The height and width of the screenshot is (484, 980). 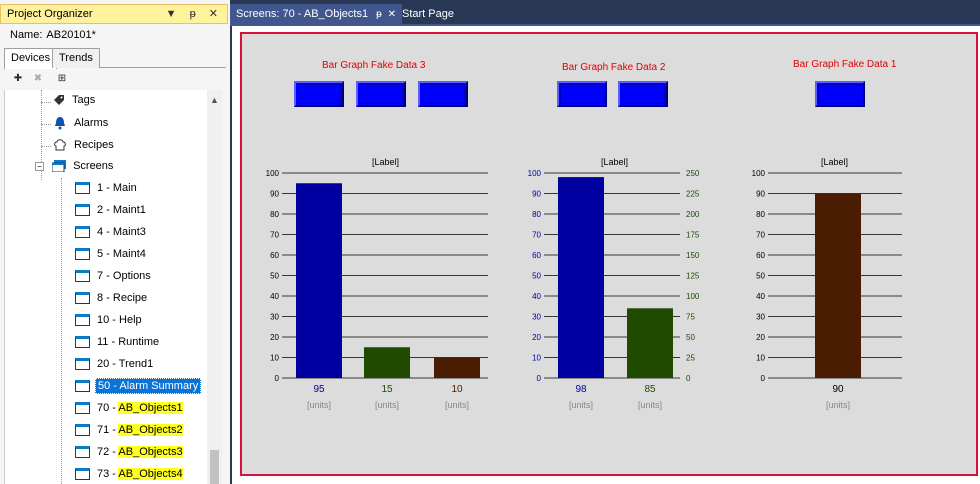 I want to click on tree-item-recipes: Recipes, so click(x=84, y=147).